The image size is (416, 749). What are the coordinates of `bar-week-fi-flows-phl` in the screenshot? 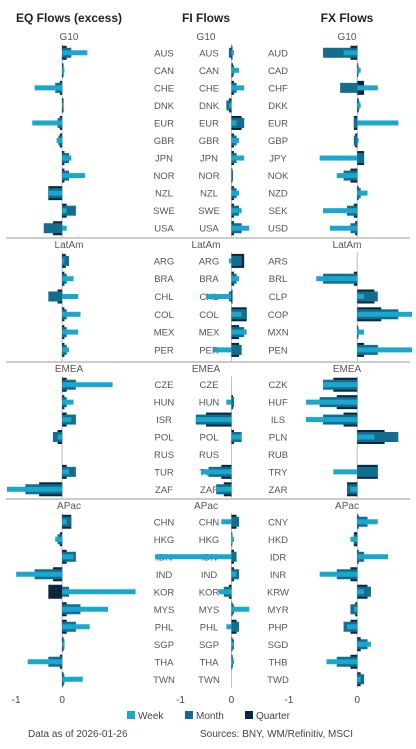 It's located at (229, 627).